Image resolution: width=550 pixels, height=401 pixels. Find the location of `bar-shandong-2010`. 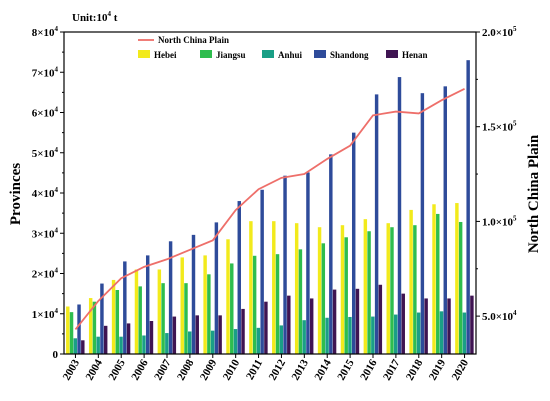

bar-shandong-2010 is located at coordinates (239, 277).